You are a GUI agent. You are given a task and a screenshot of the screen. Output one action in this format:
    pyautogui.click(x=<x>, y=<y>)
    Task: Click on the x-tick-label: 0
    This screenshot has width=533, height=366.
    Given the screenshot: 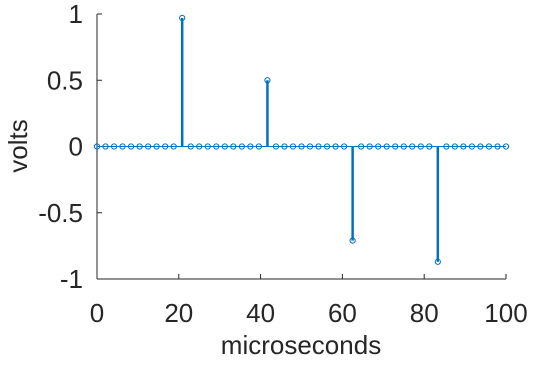 What is the action you would take?
    pyautogui.click(x=97, y=313)
    